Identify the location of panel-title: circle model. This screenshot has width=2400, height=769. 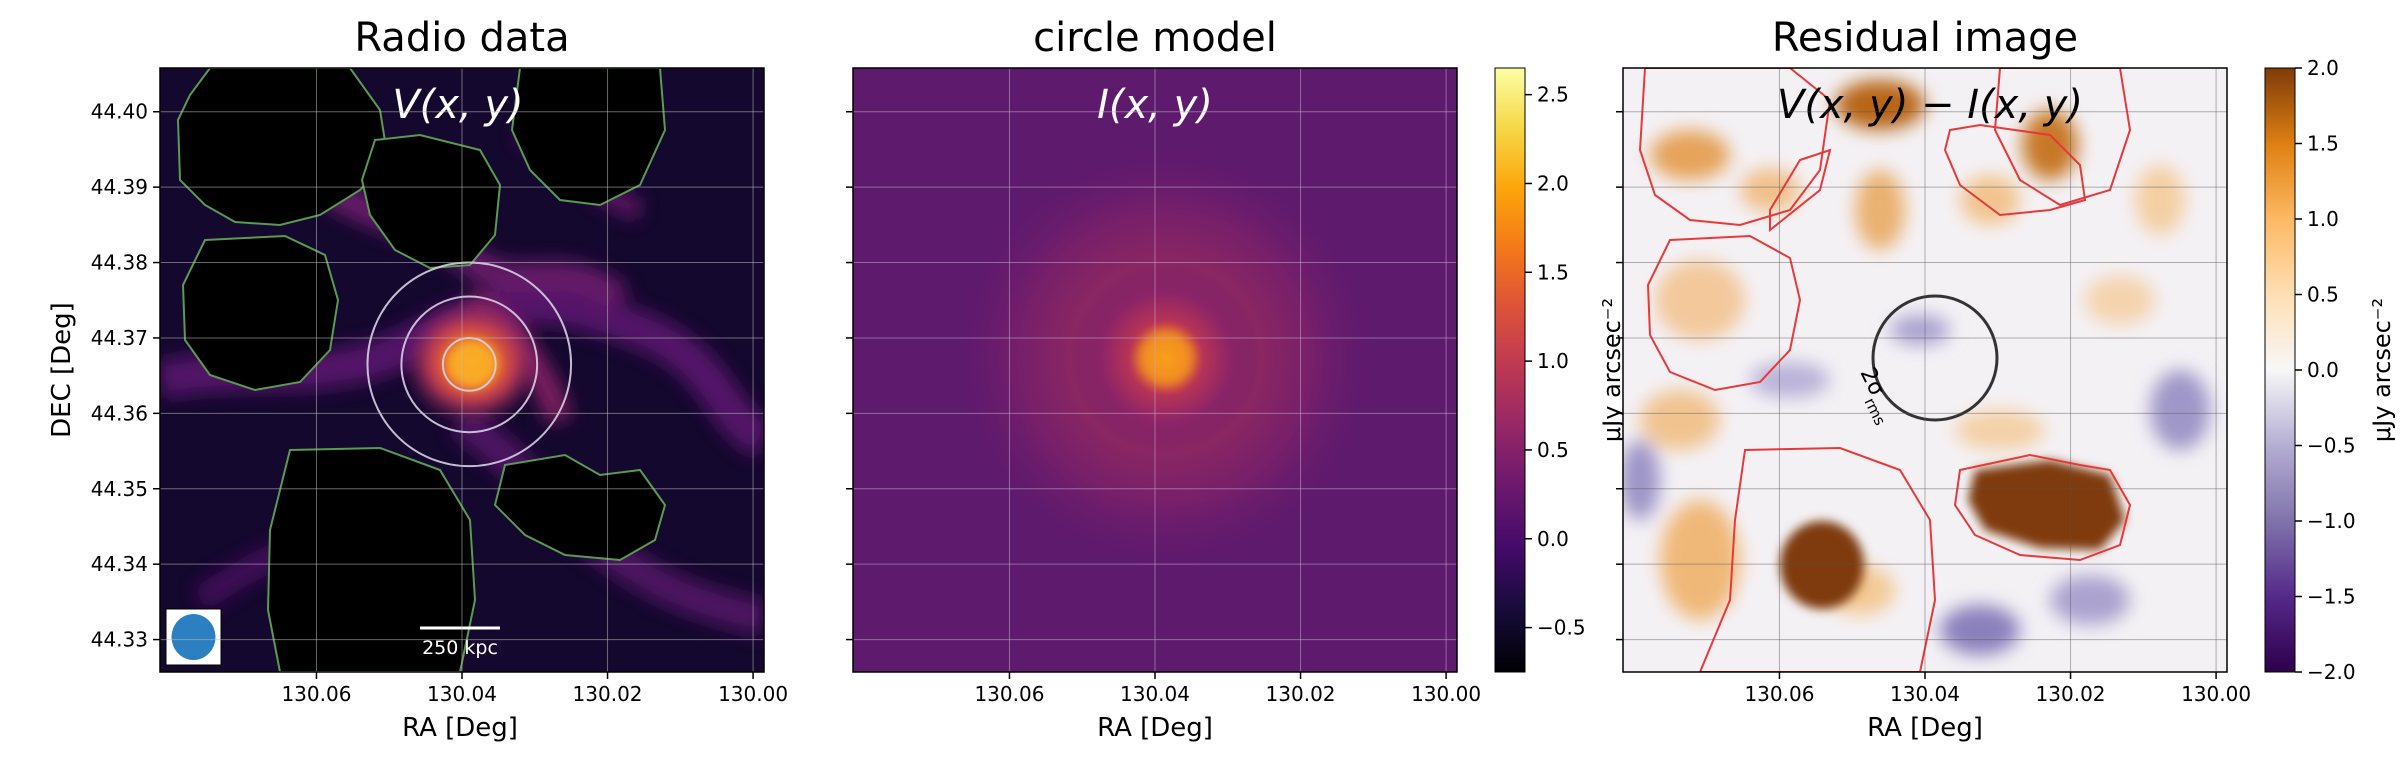
(1155, 38).